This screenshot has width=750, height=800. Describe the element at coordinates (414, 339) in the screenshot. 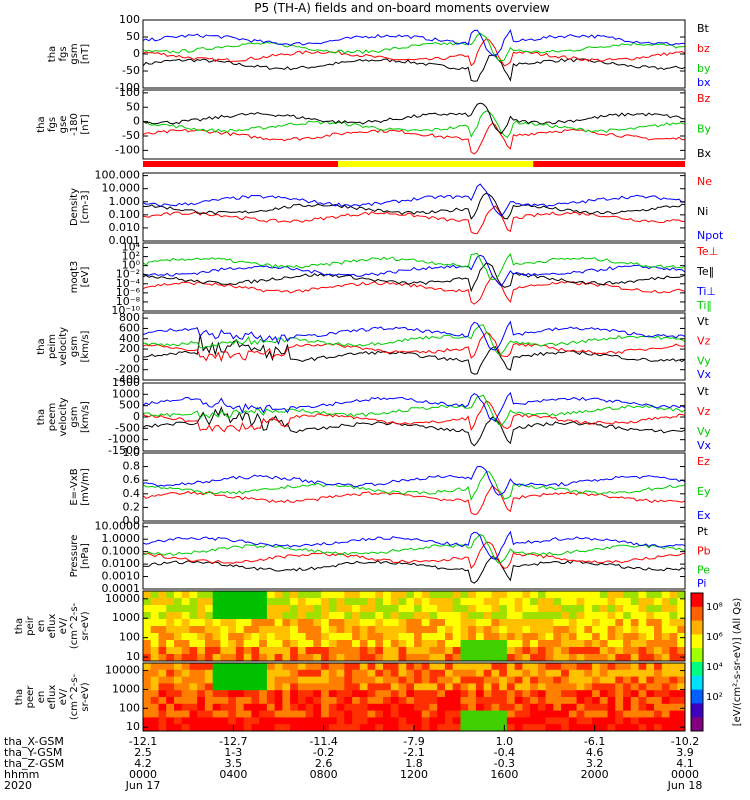

I see `series-line-Vy` at that location.